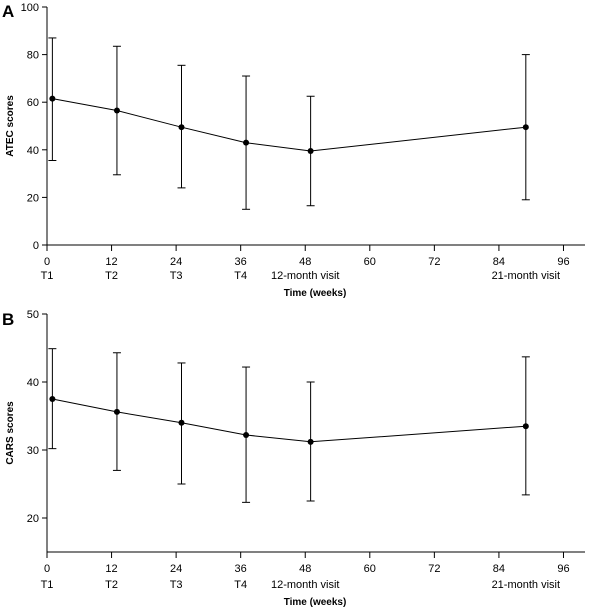  What do you see at coordinates (8, 11) in the screenshot?
I see `panel-letter: A` at bounding box center [8, 11].